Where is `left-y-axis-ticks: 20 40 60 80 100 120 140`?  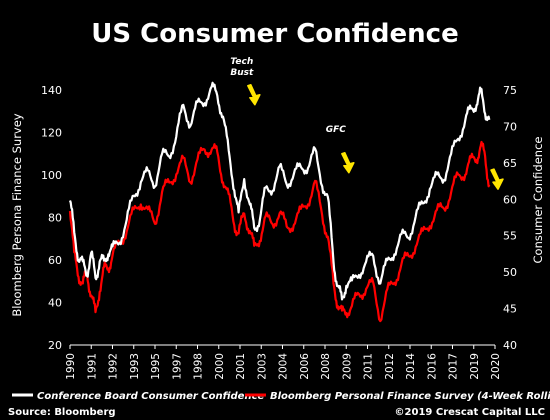 left-y-axis-ticks: 20 40 60 80 100 120 140 is located at coordinates (51, 218).